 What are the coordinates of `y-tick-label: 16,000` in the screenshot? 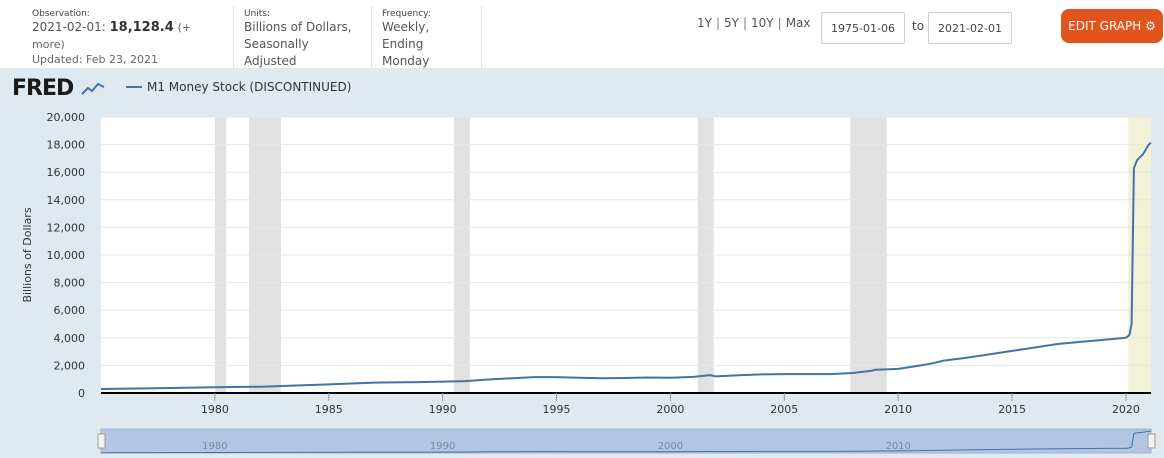 It's located at (66, 172).